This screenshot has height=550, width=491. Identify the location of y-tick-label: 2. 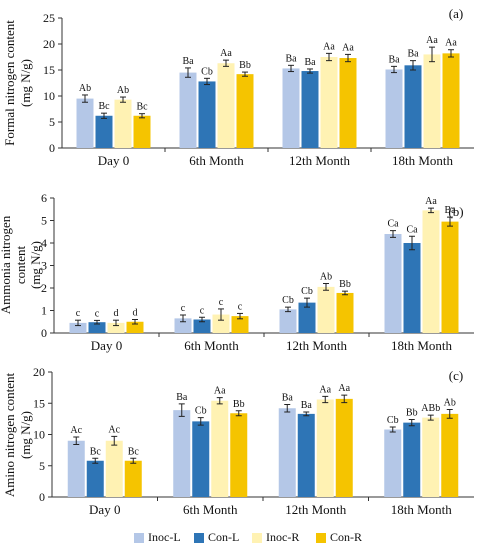
(44, 288).